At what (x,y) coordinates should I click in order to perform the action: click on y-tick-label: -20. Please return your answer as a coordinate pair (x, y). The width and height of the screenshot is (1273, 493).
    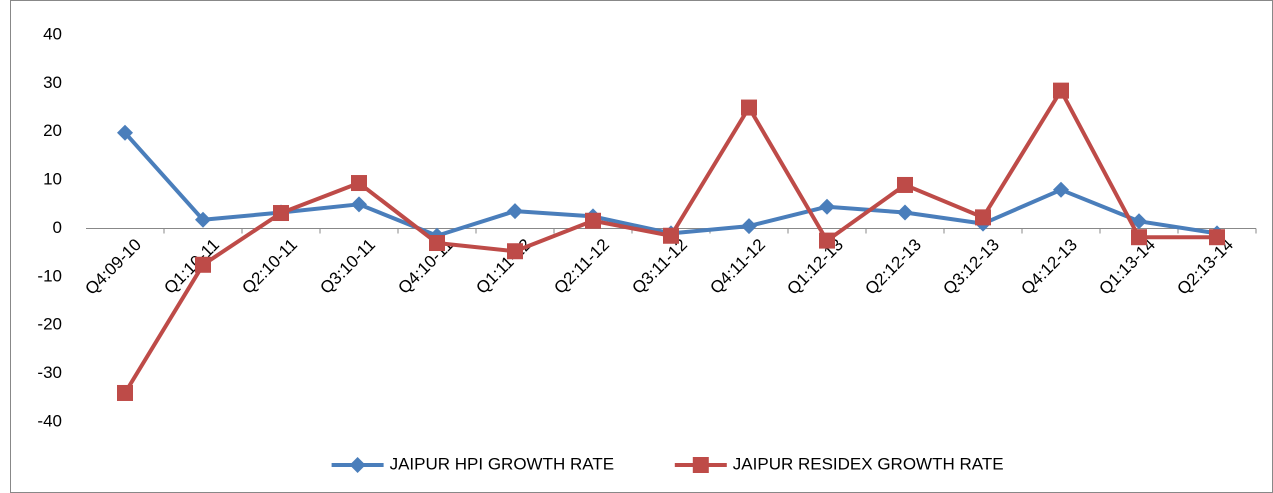
    Looking at the image, I should click on (49, 324).